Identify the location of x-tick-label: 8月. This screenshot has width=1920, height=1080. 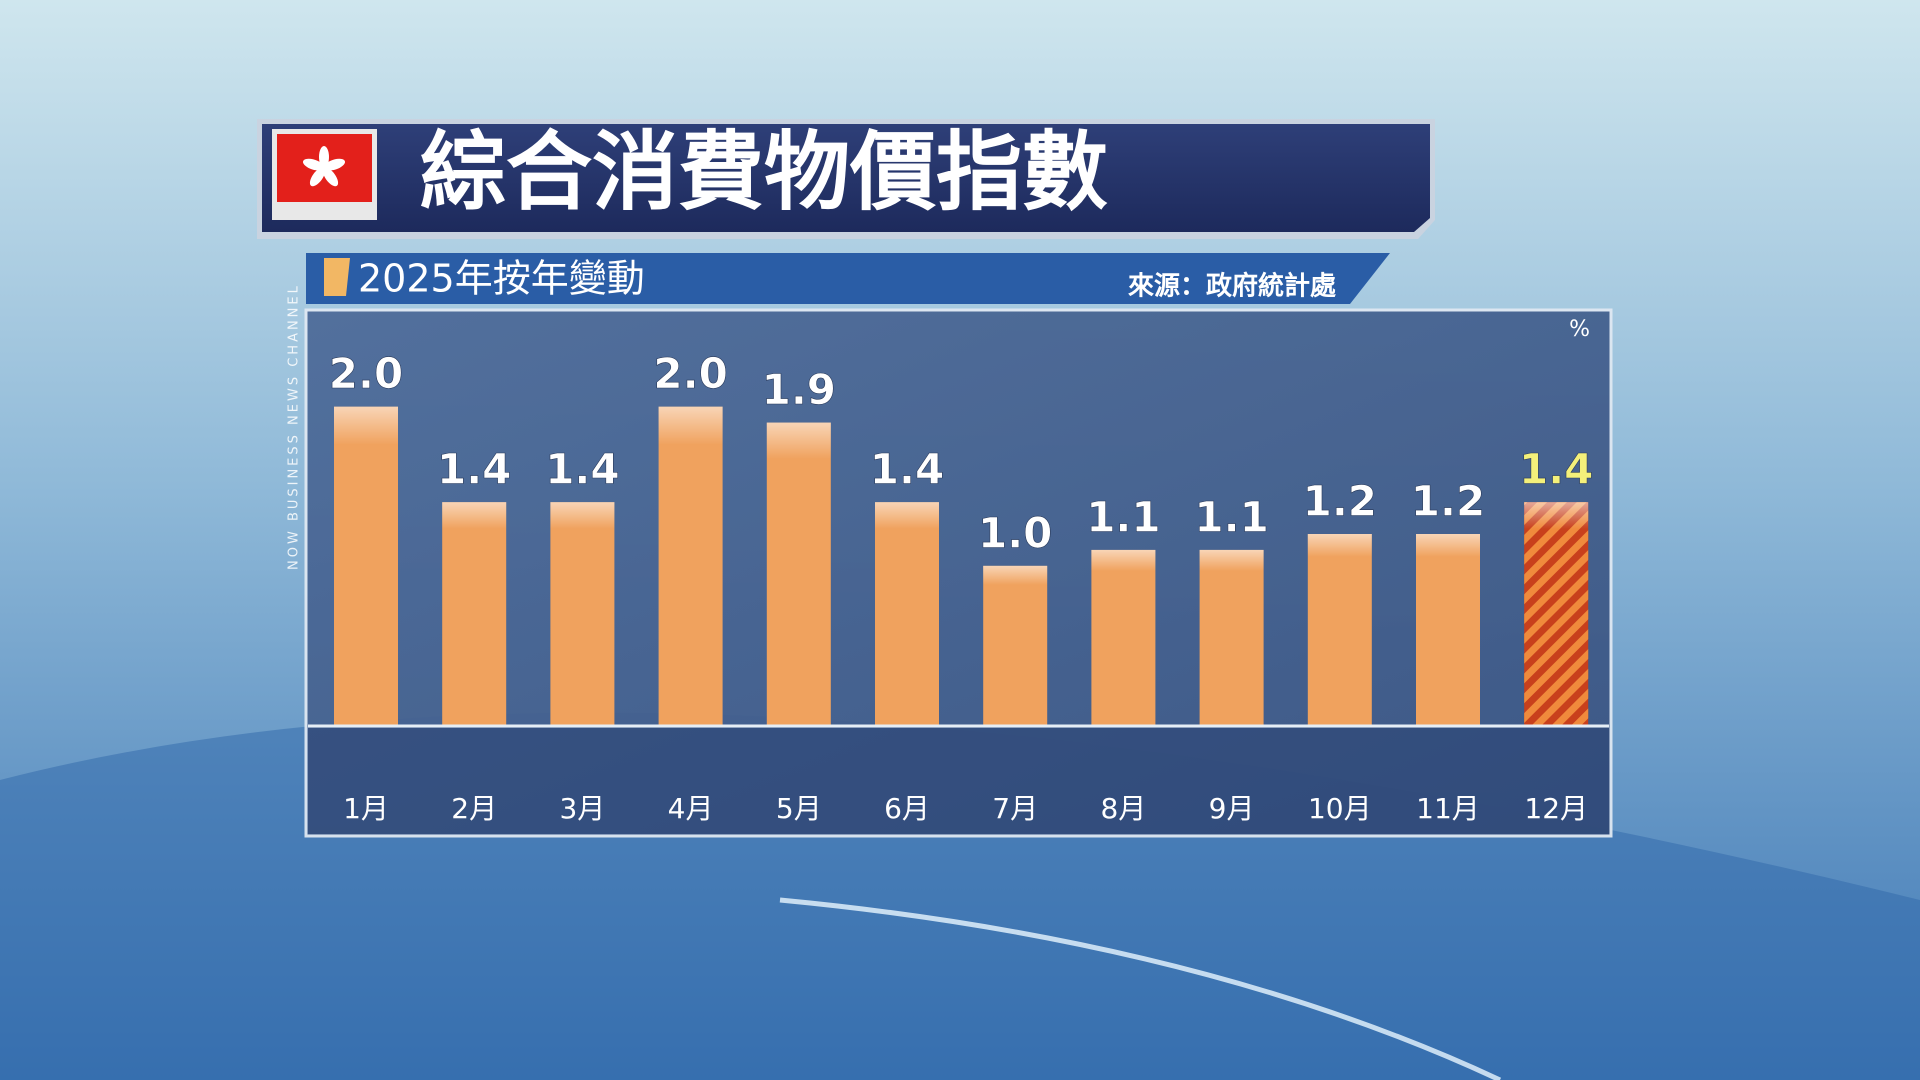
(1123, 808).